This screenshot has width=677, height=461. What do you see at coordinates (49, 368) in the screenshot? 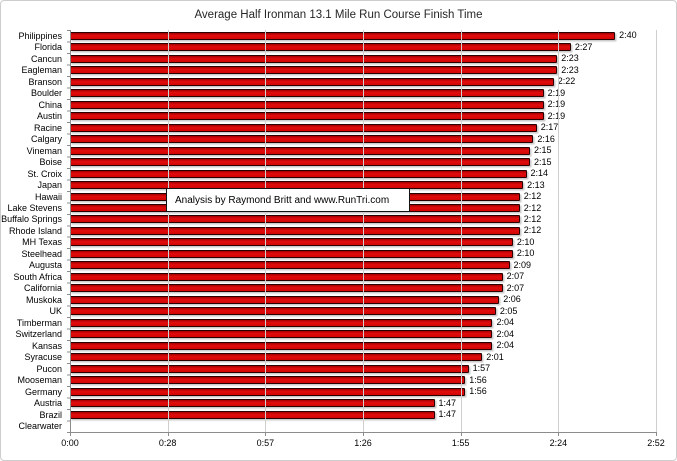
I see `category-label: Pucon` at bounding box center [49, 368].